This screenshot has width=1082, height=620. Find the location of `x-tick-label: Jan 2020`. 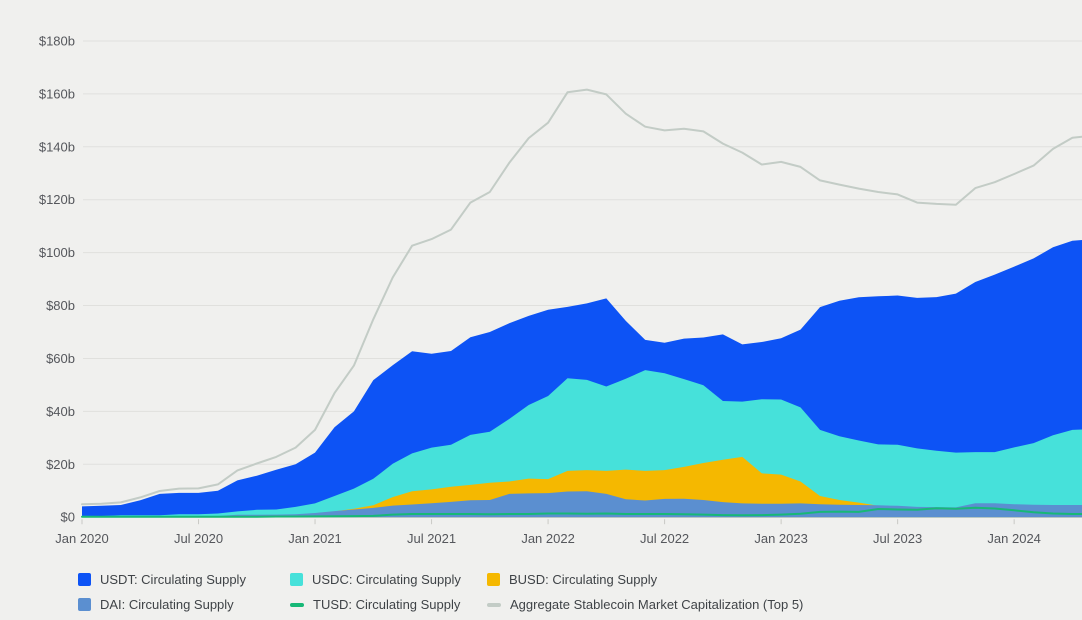

x-tick-label: Jan 2020 is located at coordinates (82, 538).